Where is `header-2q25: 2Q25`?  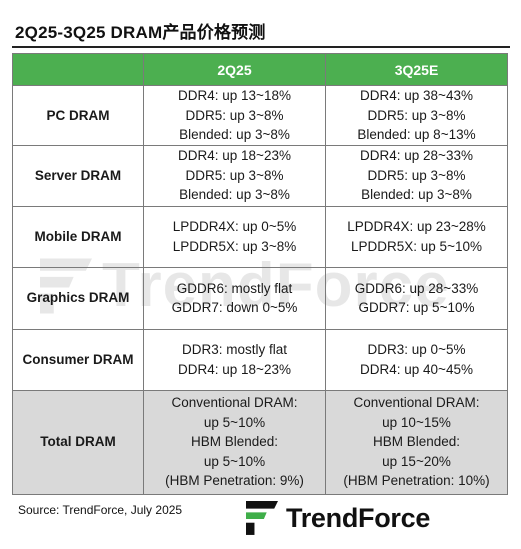 header-2q25: 2Q25 is located at coordinates (234, 69).